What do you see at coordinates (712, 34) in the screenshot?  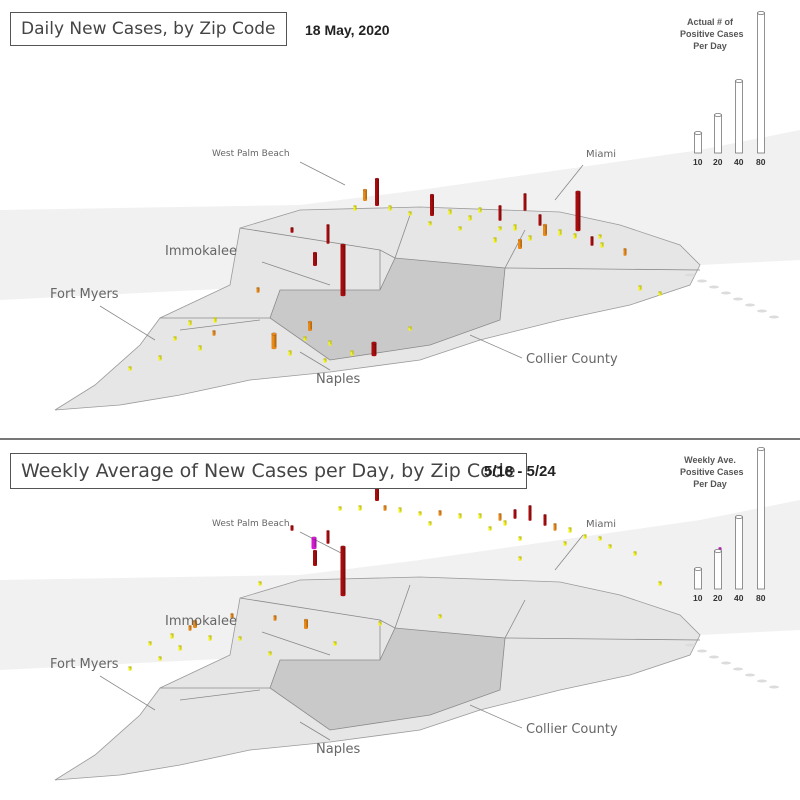 I see `legend-title: Actual # of Positive Cases Per Day` at bounding box center [712, 34].